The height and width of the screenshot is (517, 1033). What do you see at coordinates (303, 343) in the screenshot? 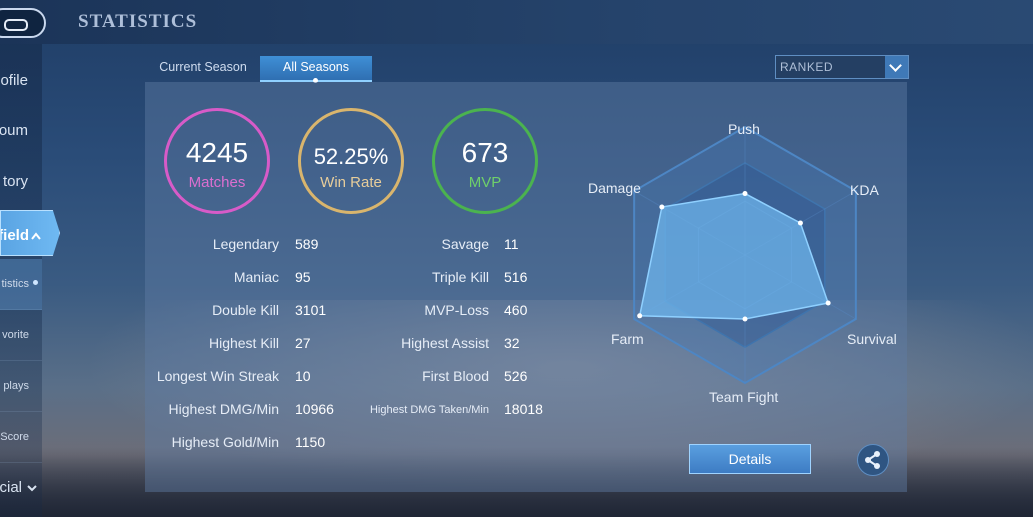
I see `stat-value: 27` at bounding box center [303, 343].